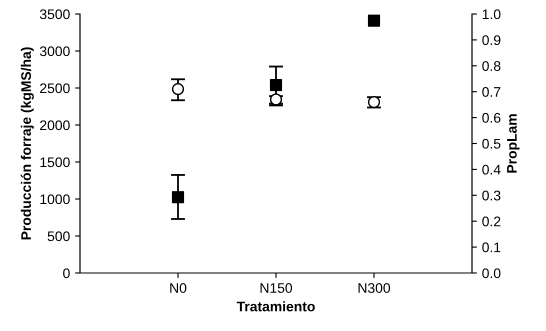  Describe the element at coordinates (491, 273) in the screenshot. I see `y2-tick-label: 0.0` at that location.